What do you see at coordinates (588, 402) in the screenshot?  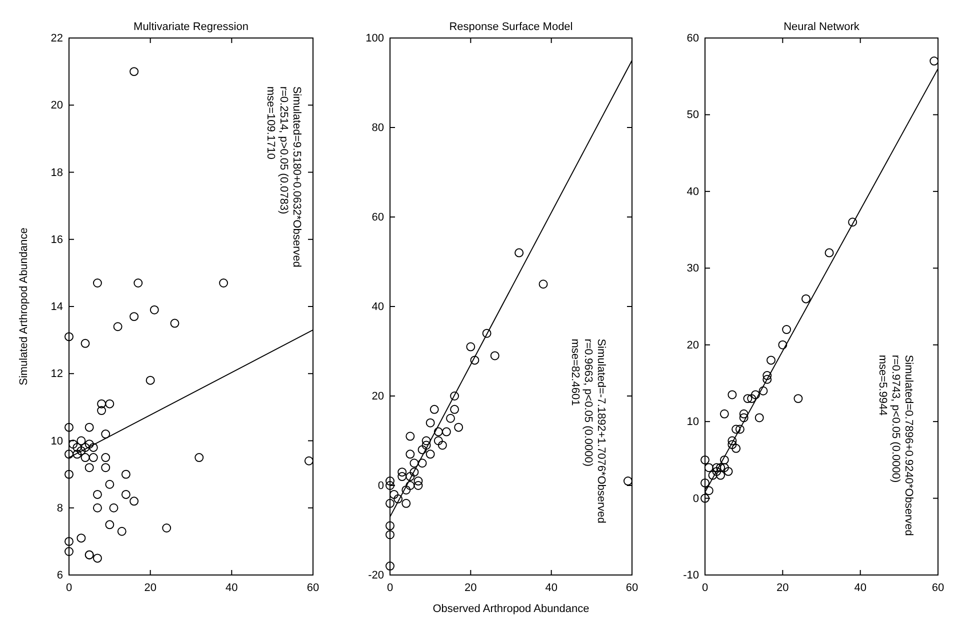 I see `annotation: r=0.9663, p<0.05 (0.0000)` at bounding box center [588, 402].